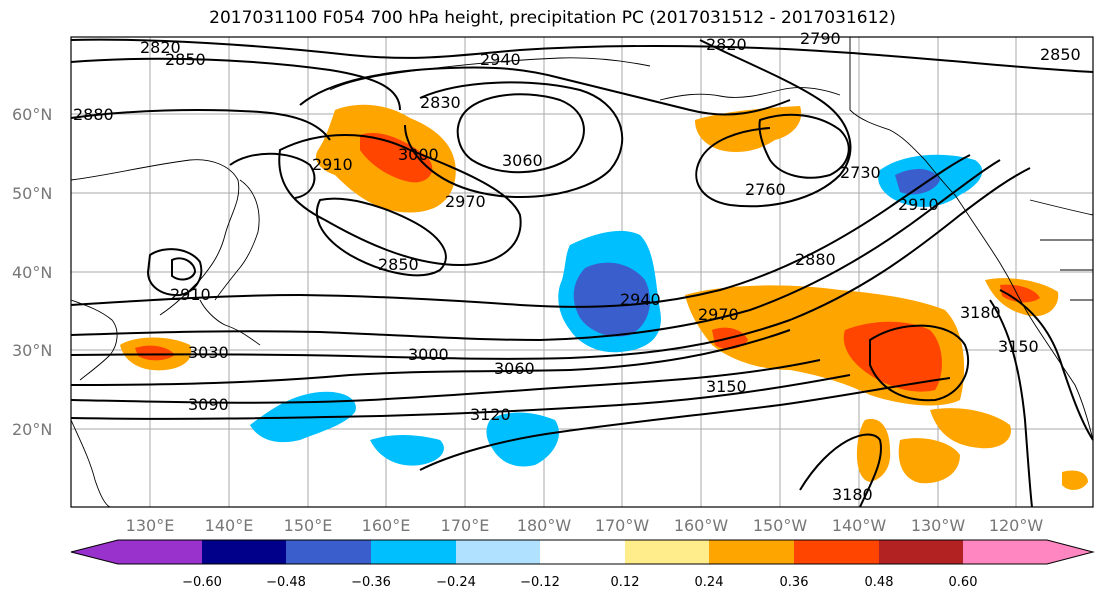 This screenshot has height=601, width=1105. I want to click on lat-label: 40°N, so click(32, 272).